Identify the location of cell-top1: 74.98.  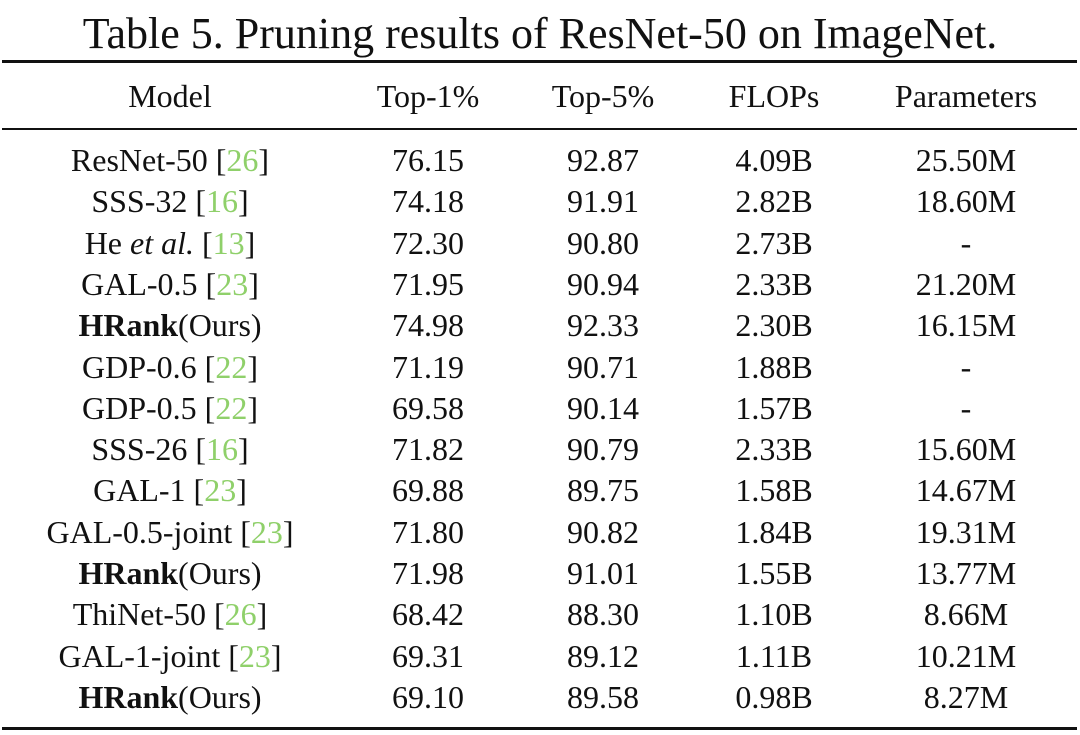
(428, 325).